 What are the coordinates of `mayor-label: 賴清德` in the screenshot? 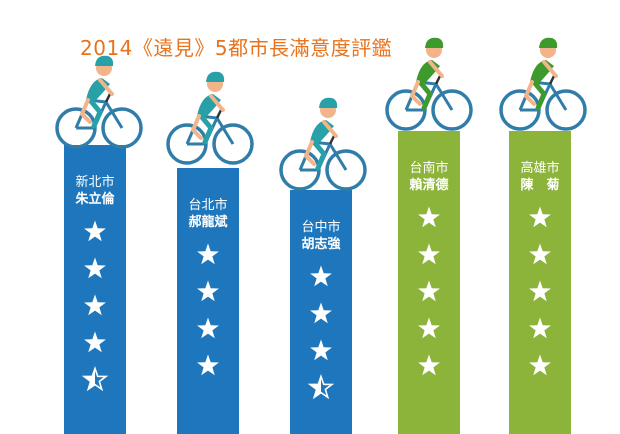 It's located at (428, 185).